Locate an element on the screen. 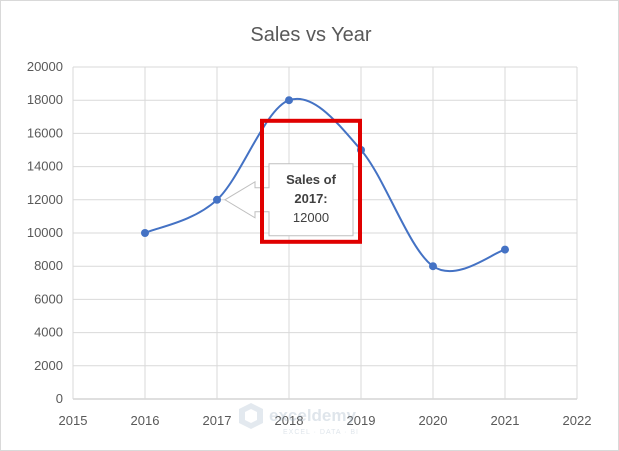 This screenshot has width=619, height=451. y-tick-label: 14000 is located at coordinates (45, 166).